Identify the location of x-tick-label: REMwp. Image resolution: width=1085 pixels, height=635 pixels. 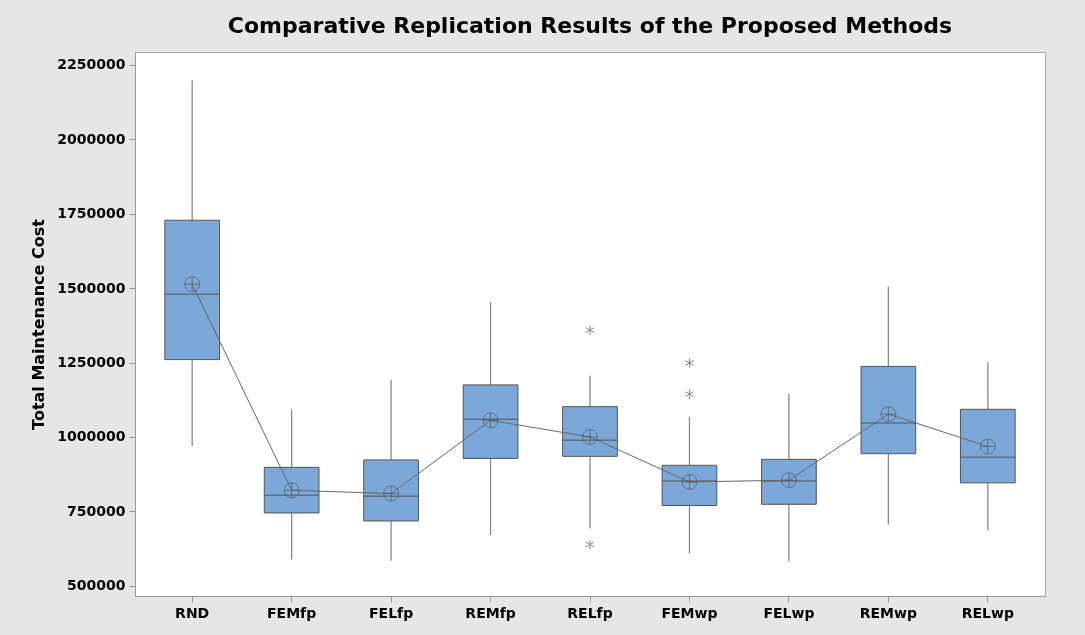
(888, 612).